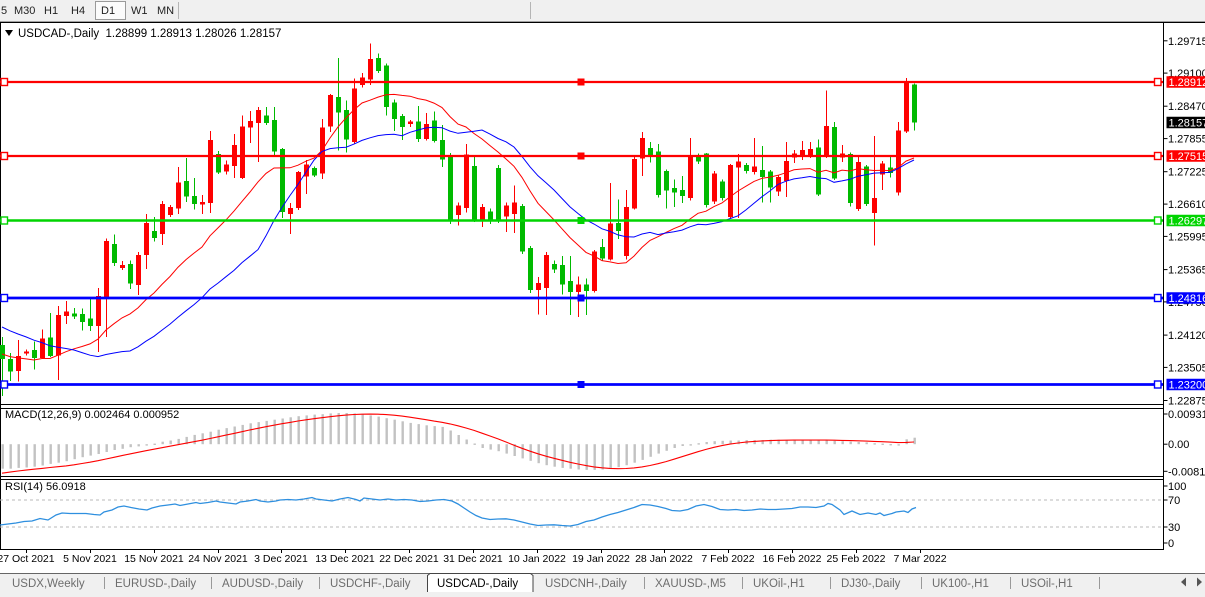 This screenshot has width=1205, height=597. Describe the element at coordinates (1186, 237) in the screenshot. I see `svg-text: 1.25995` at that location.